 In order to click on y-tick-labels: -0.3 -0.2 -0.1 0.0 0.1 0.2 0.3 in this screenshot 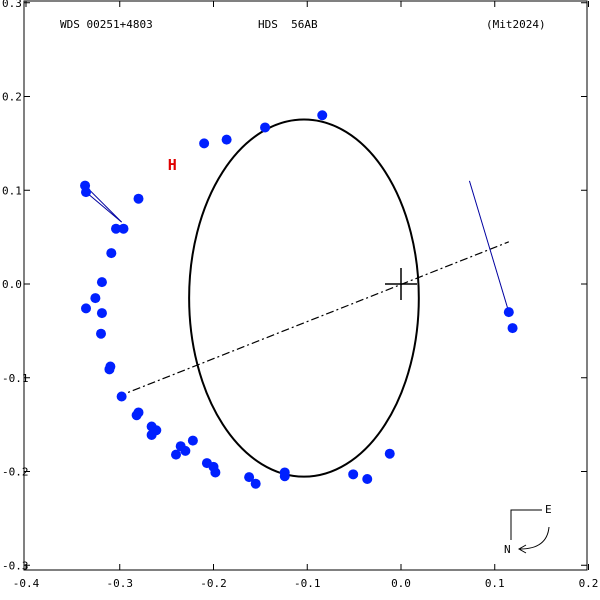, I will do `click(15, 286)`.